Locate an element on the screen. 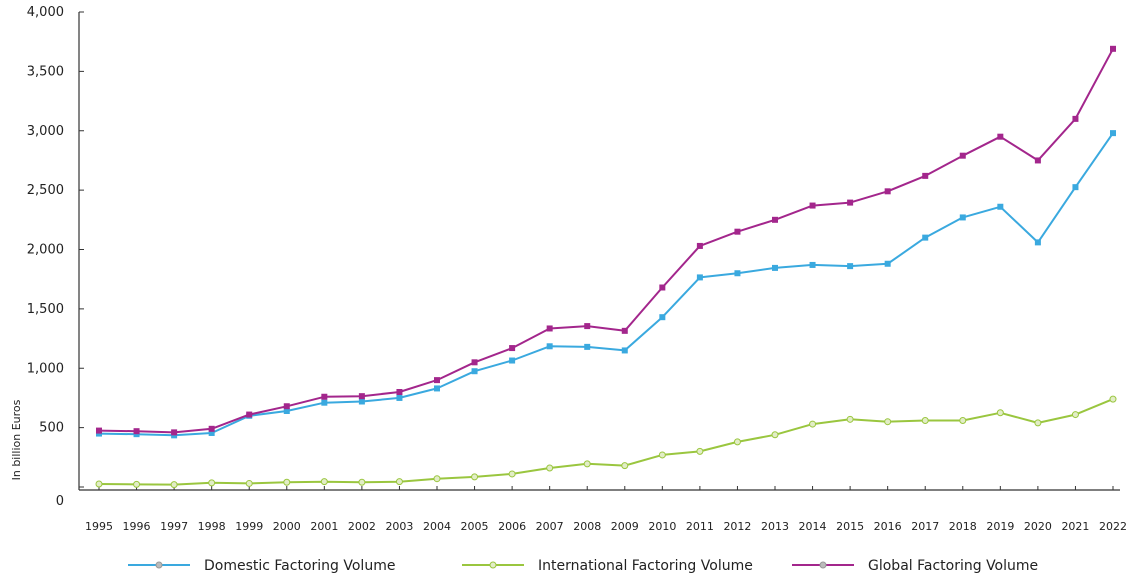 This screenshot has height=580, width=1127. y-tick-label: 1,000 is located at coordinates (45, 368).